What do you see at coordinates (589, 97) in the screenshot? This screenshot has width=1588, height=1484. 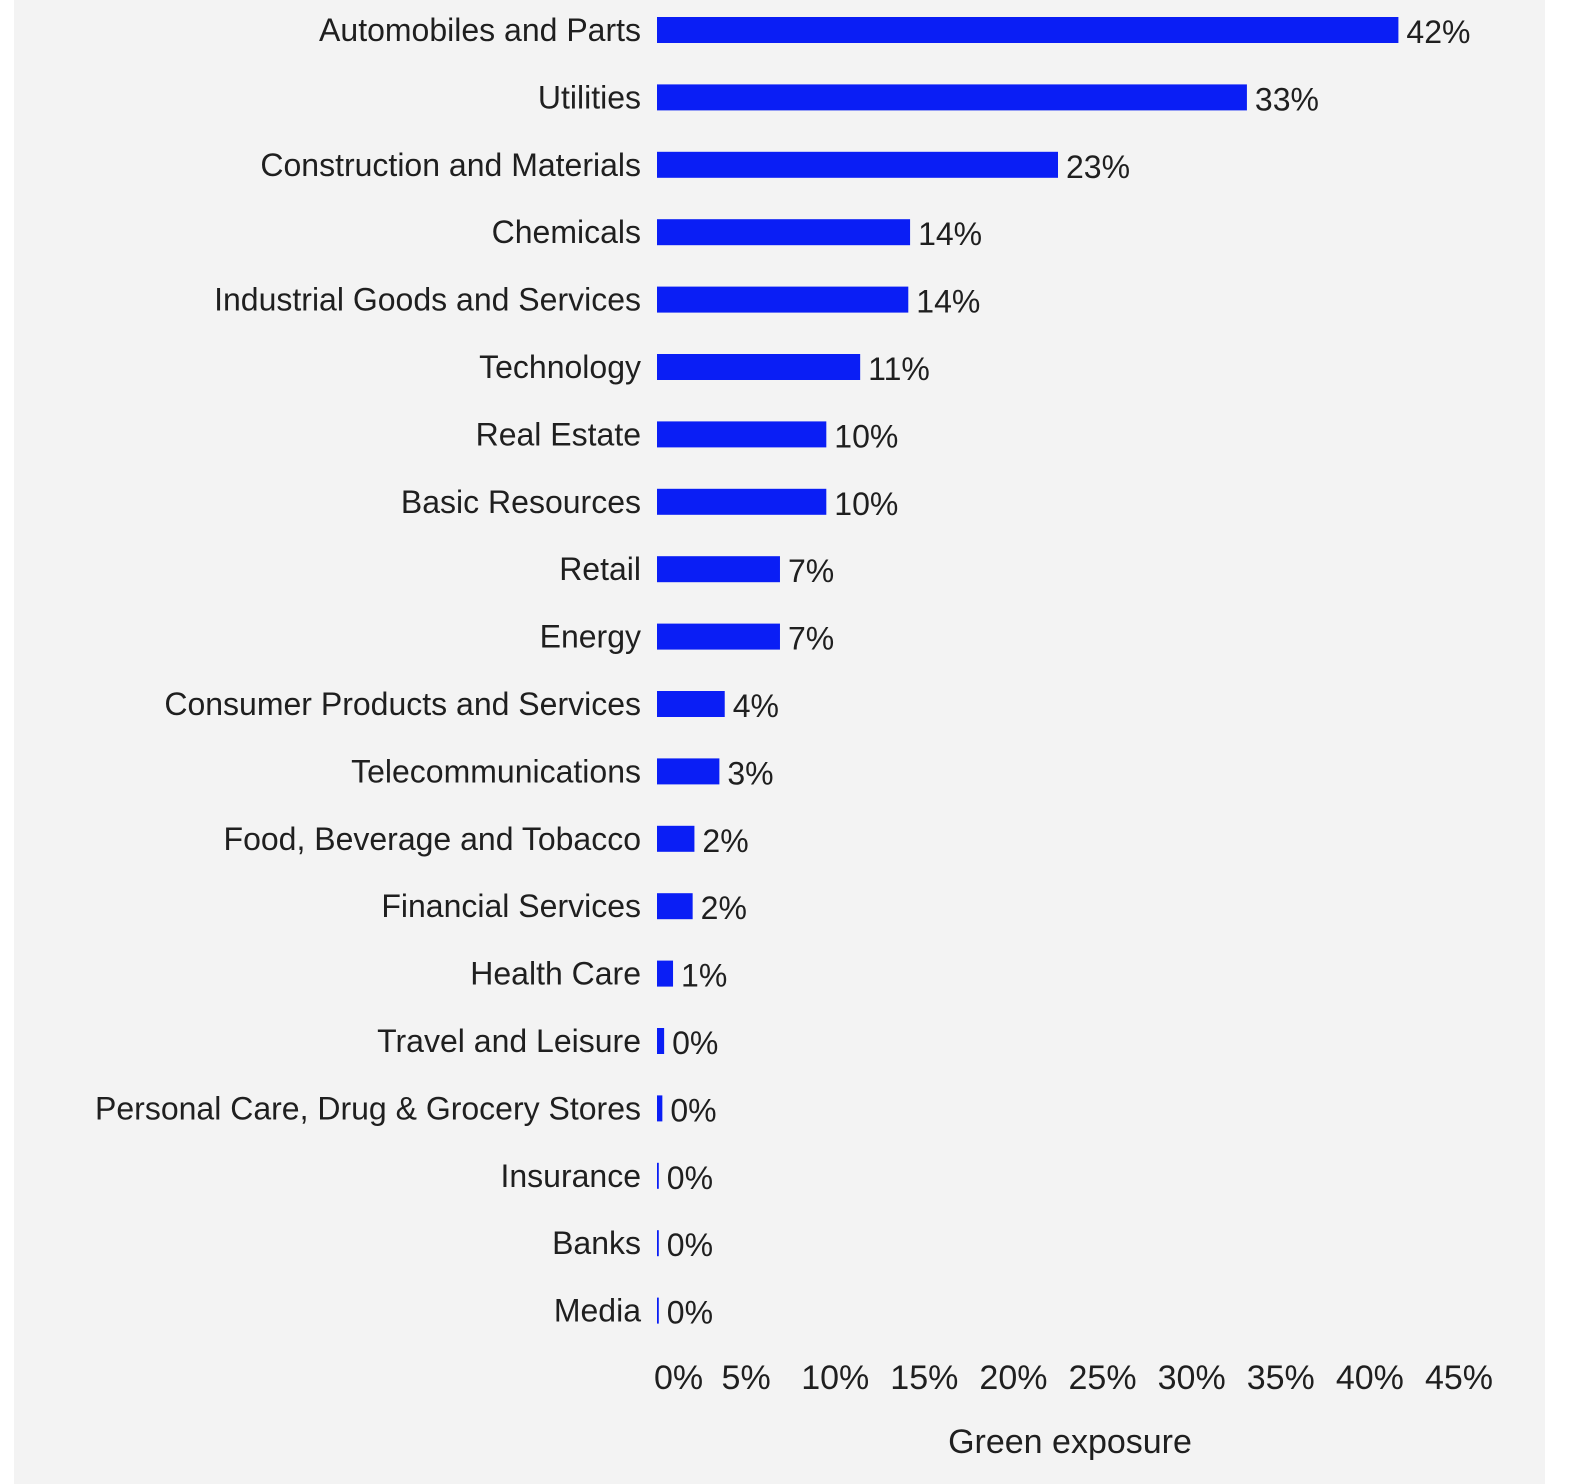 I see `category-label-1: Utilities` at bounding box center [589, 97].